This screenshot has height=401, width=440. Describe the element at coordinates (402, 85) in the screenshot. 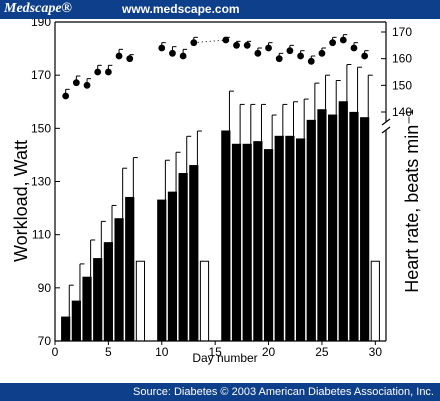

I see `y2-tick-label-150: 150` at that location.